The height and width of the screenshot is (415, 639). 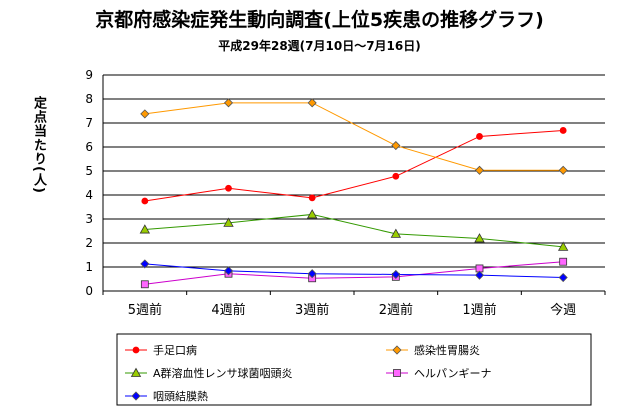 What do you see at coordinates (223, 373) in the screenshot?
I see `legend-label-2: A群溶血性レンサ球菌咽頭炎` at bounding box center [223, 373].